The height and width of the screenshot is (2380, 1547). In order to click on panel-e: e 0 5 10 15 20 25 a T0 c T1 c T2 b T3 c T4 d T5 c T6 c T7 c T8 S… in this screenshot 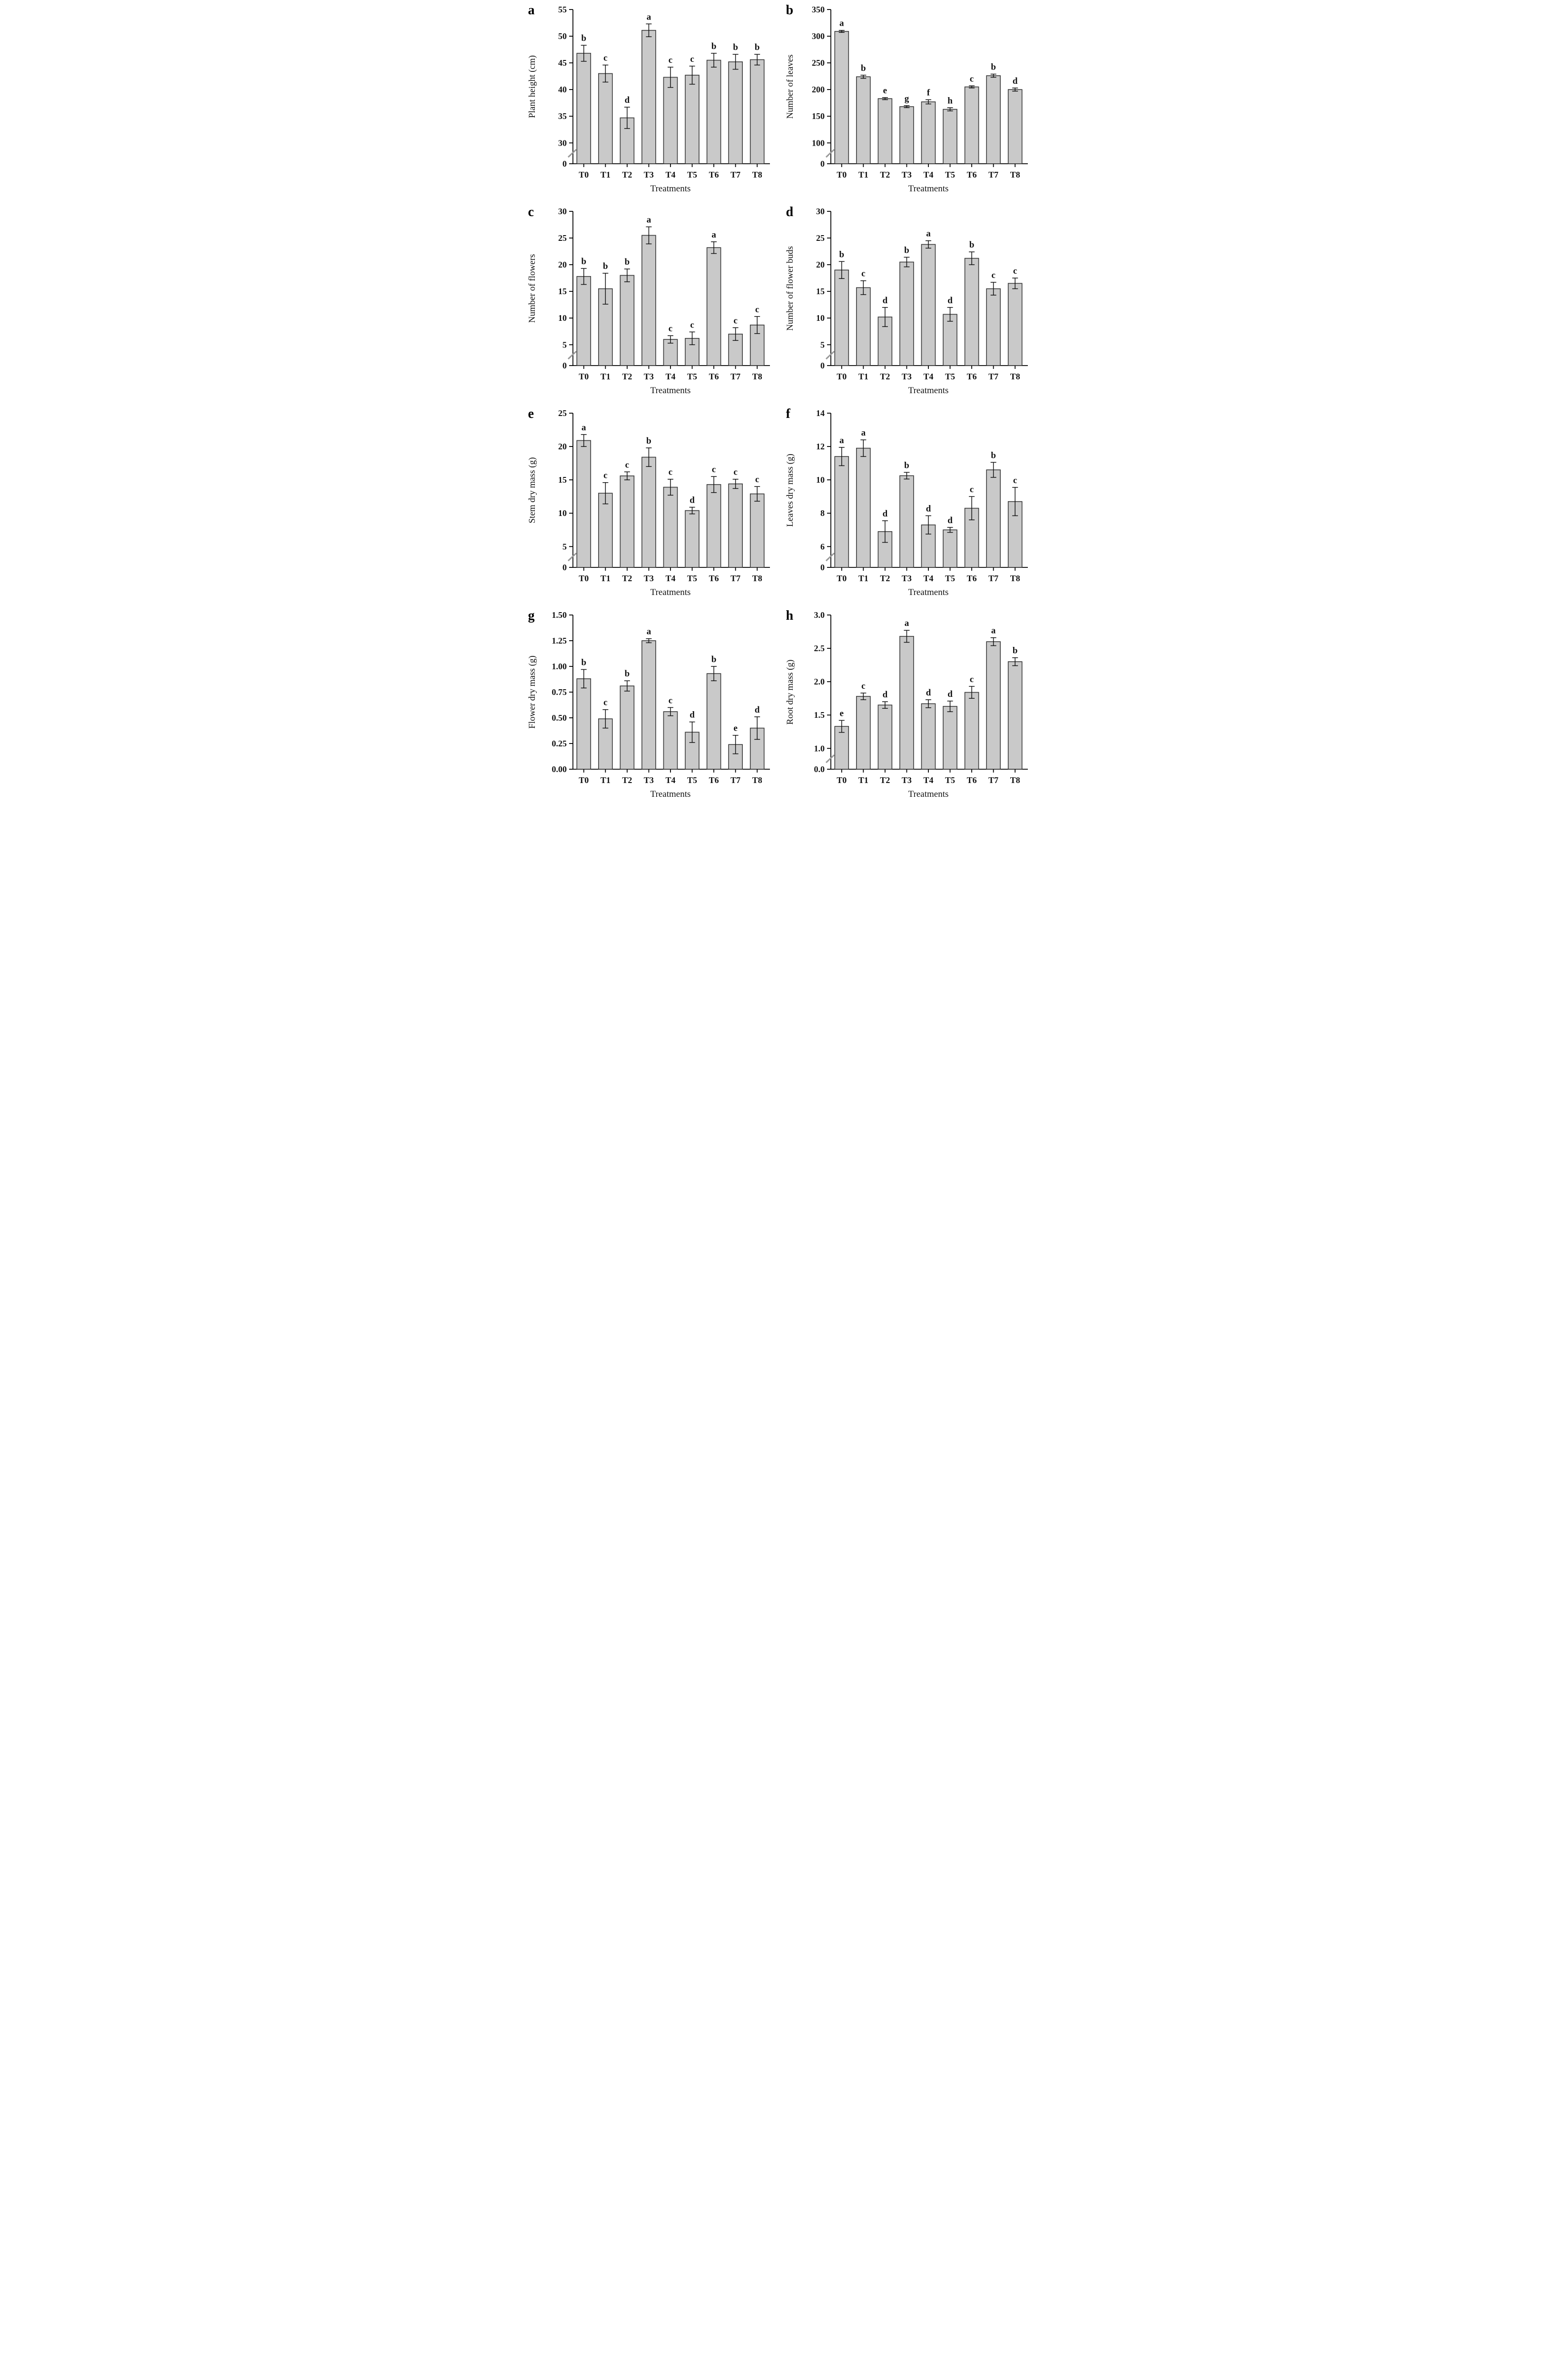, I will do `click(644, 504)`.